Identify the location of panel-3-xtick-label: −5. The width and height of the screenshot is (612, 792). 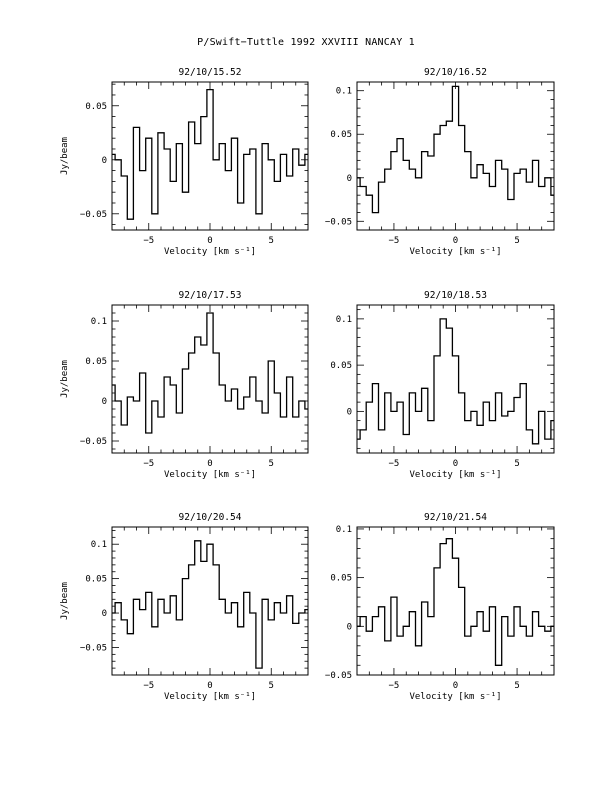
(148, 464).